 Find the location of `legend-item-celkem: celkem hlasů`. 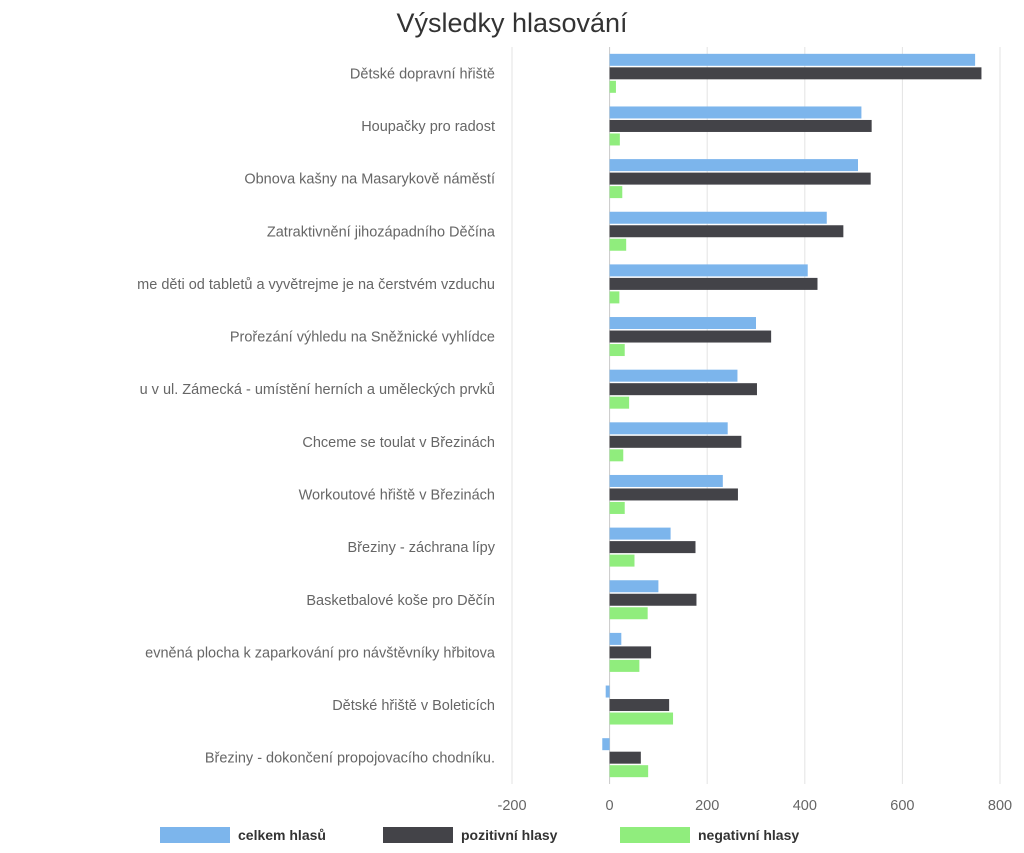

legend-item-celkem: celkem hlasů is located at coordinates (243, 835).